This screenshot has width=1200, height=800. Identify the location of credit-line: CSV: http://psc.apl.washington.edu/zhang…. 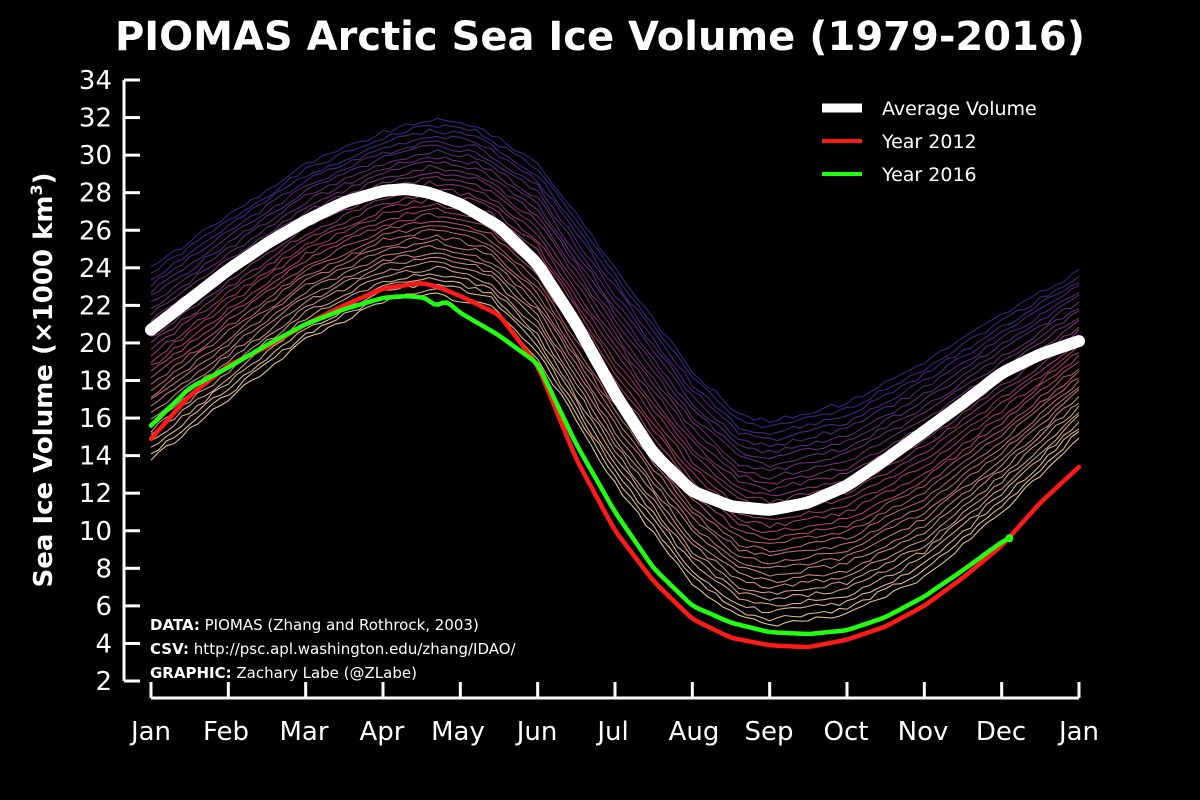
(333, 649).